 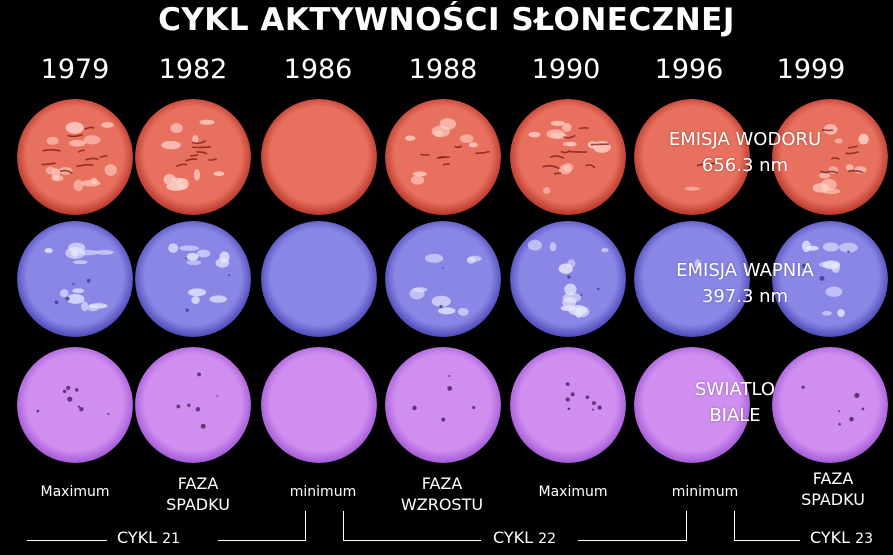 I want to click on phase-label-1979: Maximum, so click(x=75, y=492).